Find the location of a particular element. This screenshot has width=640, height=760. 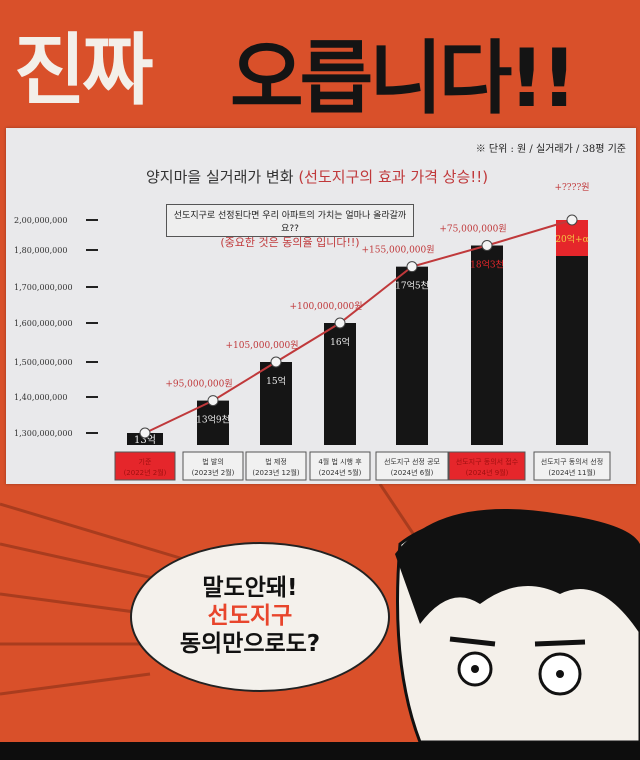

character-face-icon is located at coordinates (517, 625).